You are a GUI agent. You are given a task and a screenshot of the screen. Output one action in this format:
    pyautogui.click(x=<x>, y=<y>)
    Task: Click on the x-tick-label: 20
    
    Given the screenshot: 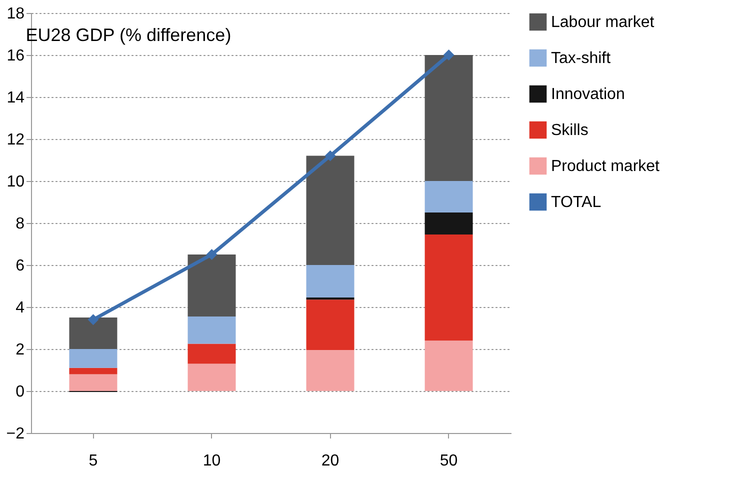 What is the action you would take?
    pyautogui.click(x=330, y=461)
    